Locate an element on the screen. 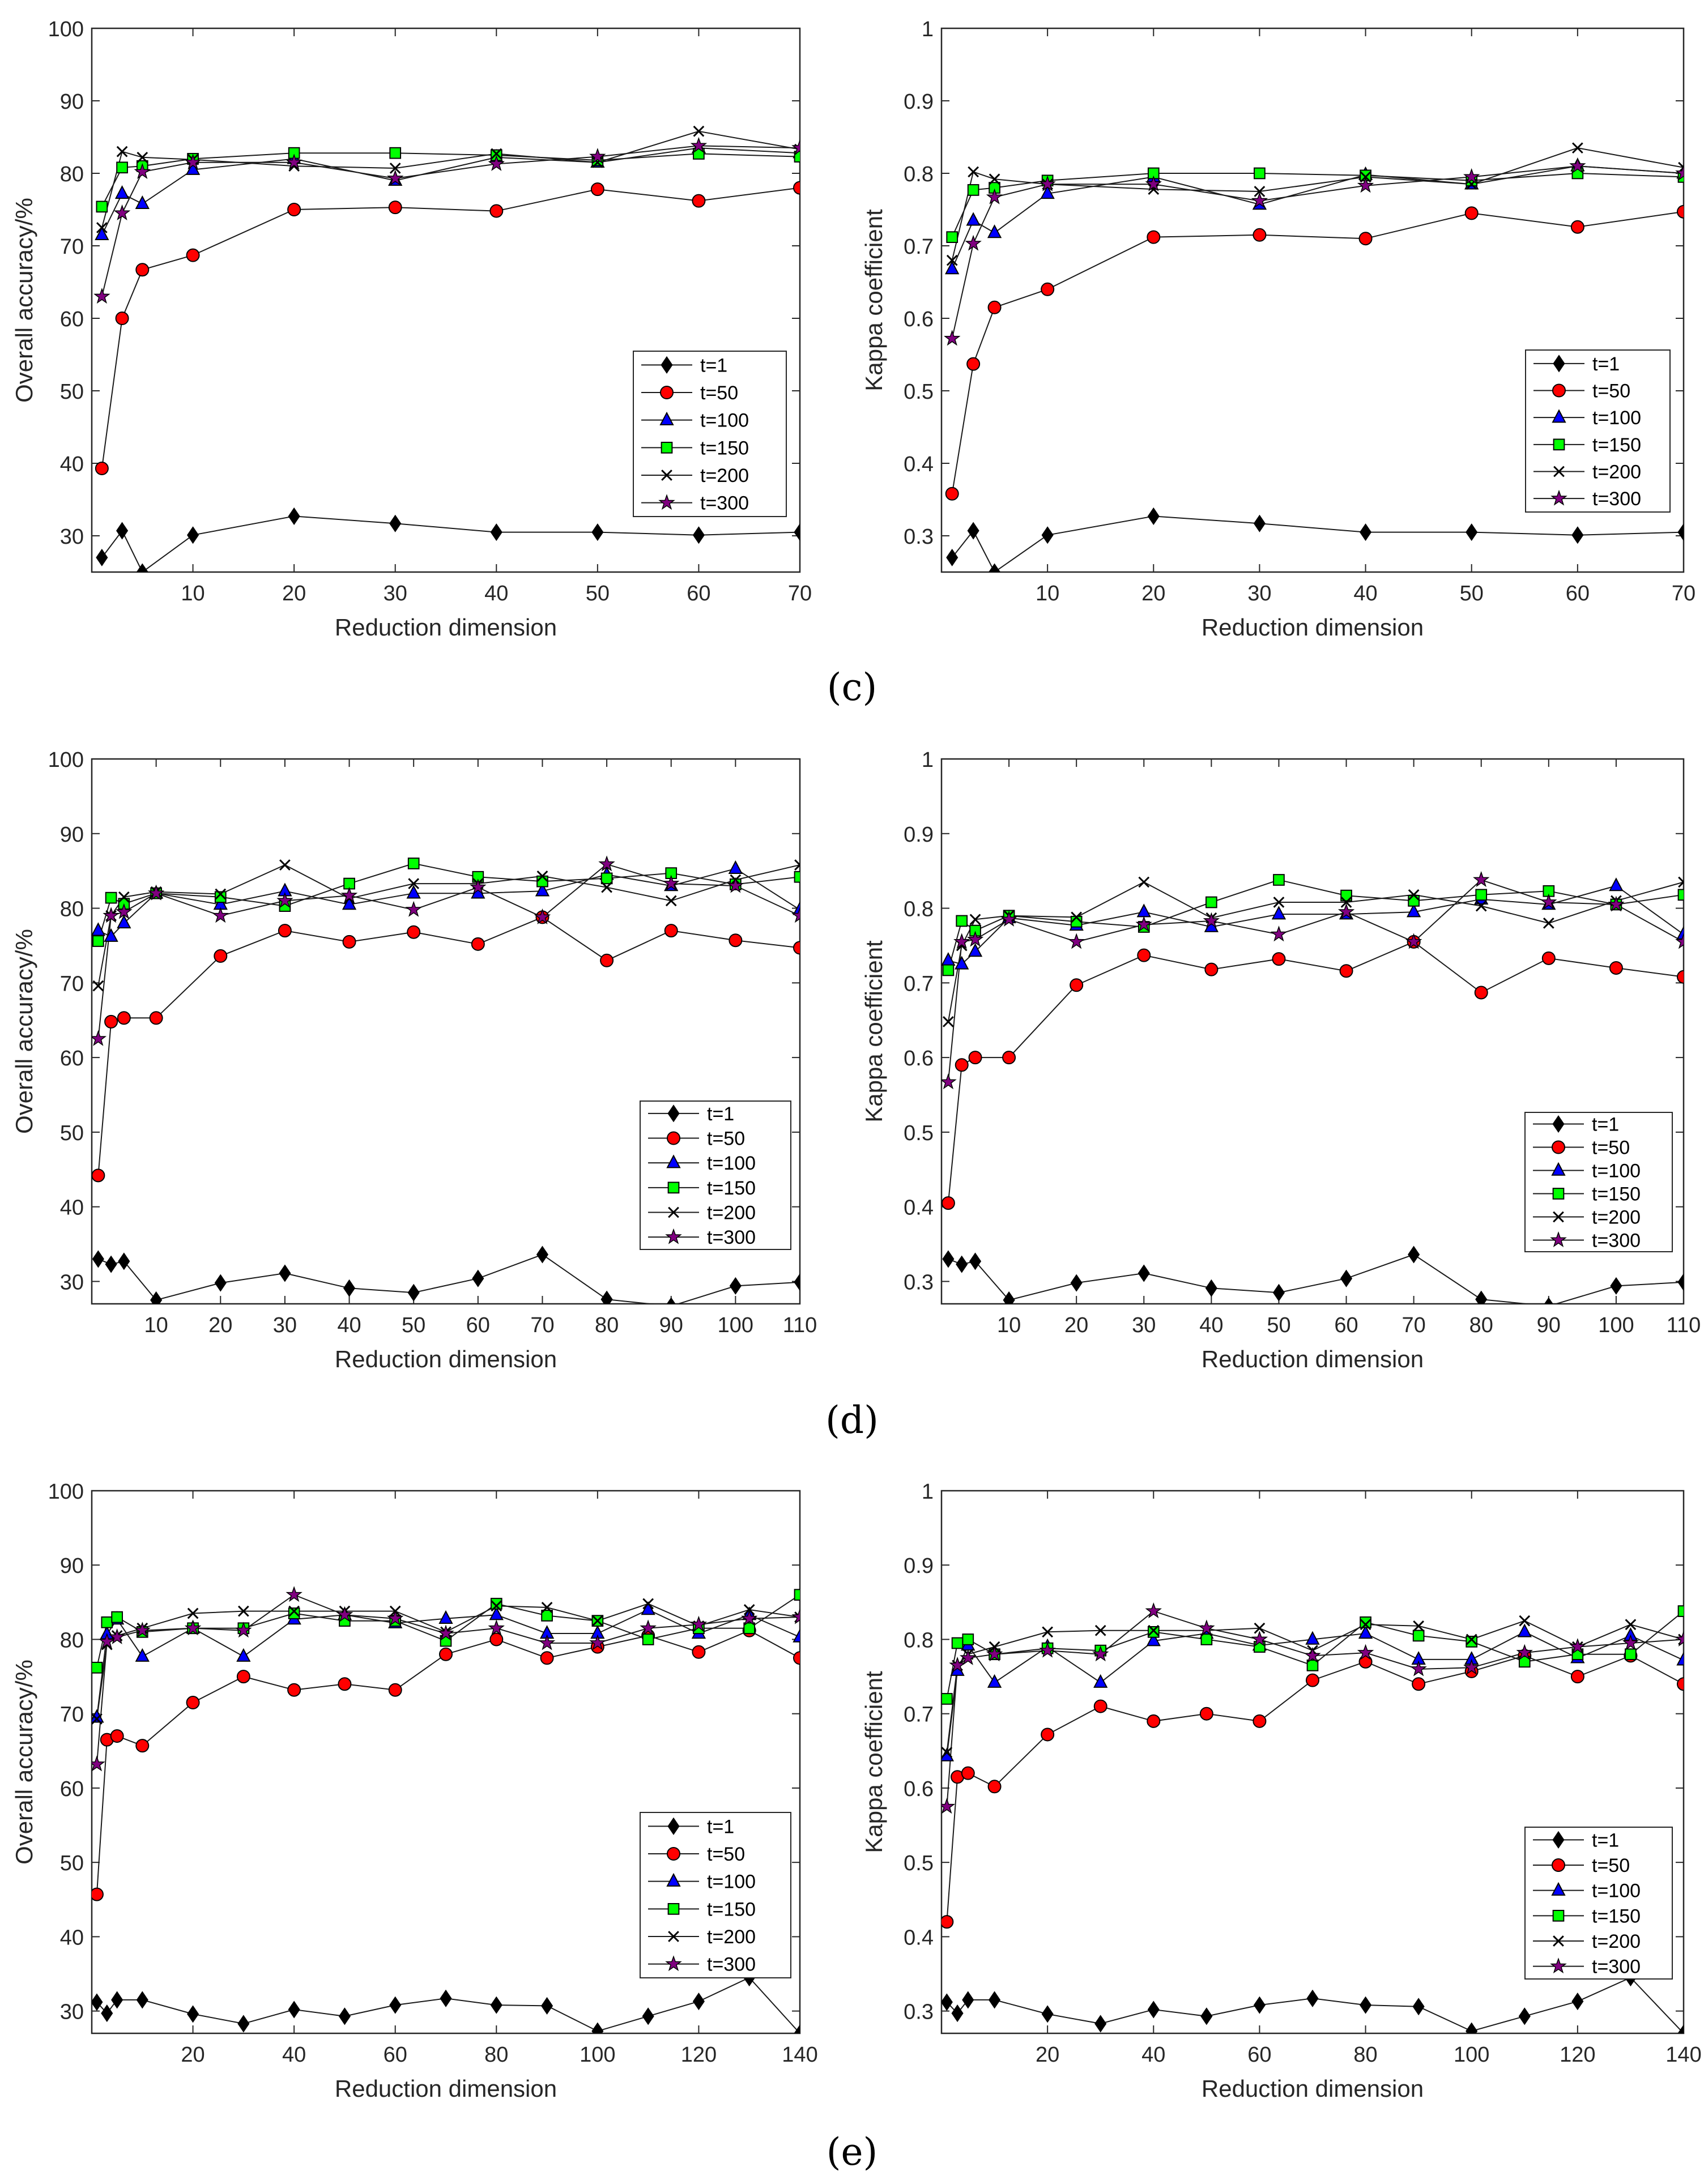 The image size is (1704, 2184). legend-label-t-100: t=100 is located at coordinates (1616, 418).